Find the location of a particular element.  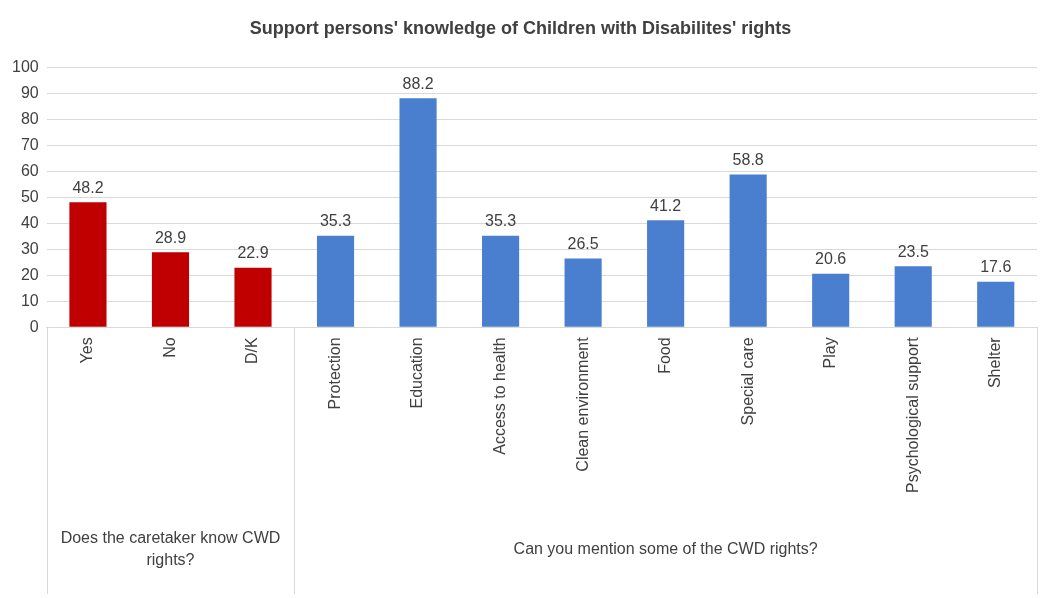

x-tick-label: Shelter is located at coordinates (995, 362).